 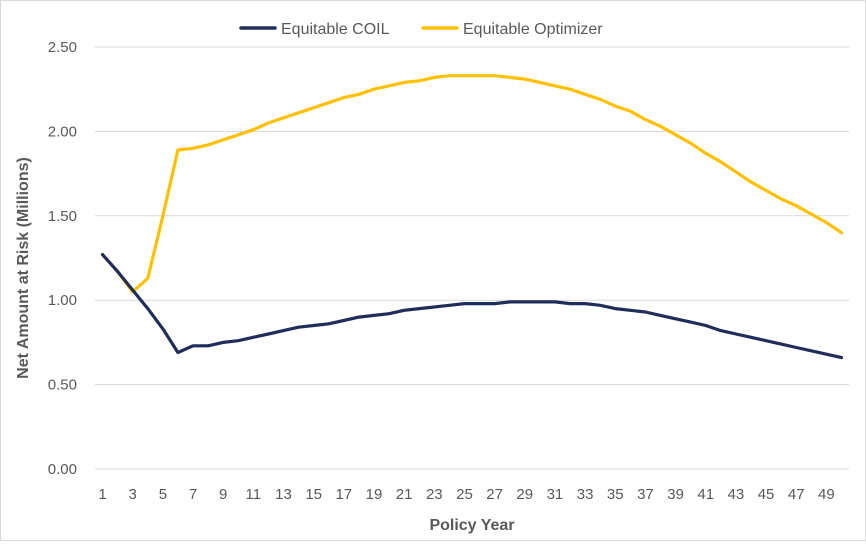 What do you see at coordinates (645, 494) in the screenshot?
I see `x-tick-label: 37` at bounding box center [645, 494].